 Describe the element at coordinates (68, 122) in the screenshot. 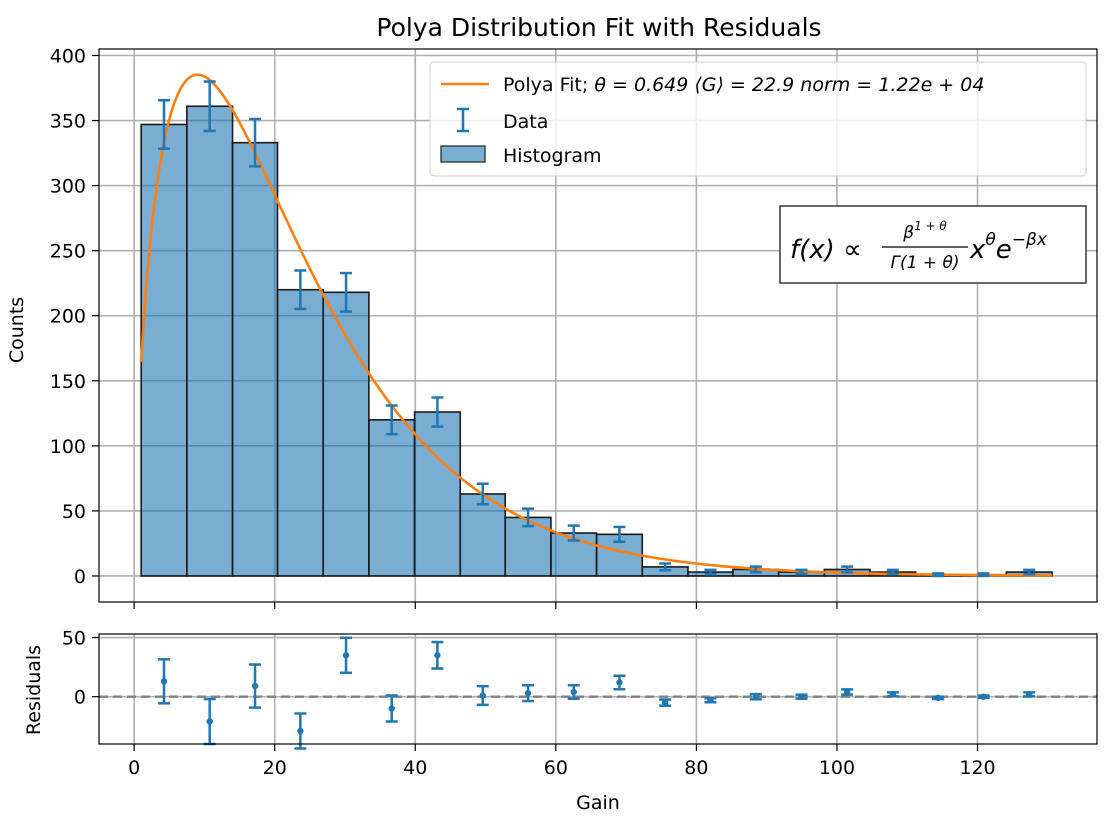

I see `y-tick-label: 350` at that location.